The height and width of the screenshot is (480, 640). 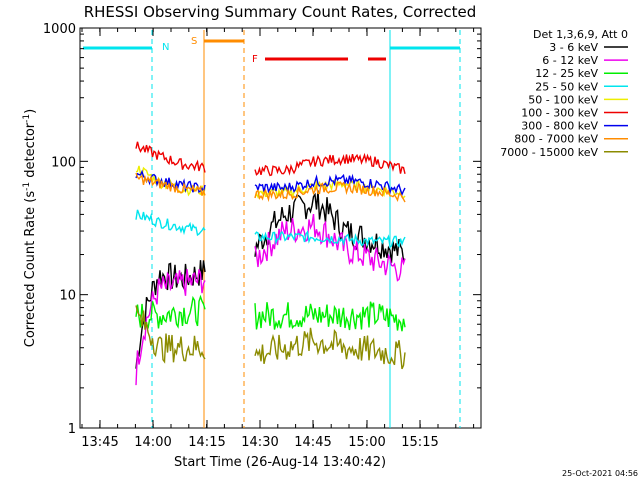 I want to click on legend-label: 100 - 300 keV, so click(x=559, y=113).